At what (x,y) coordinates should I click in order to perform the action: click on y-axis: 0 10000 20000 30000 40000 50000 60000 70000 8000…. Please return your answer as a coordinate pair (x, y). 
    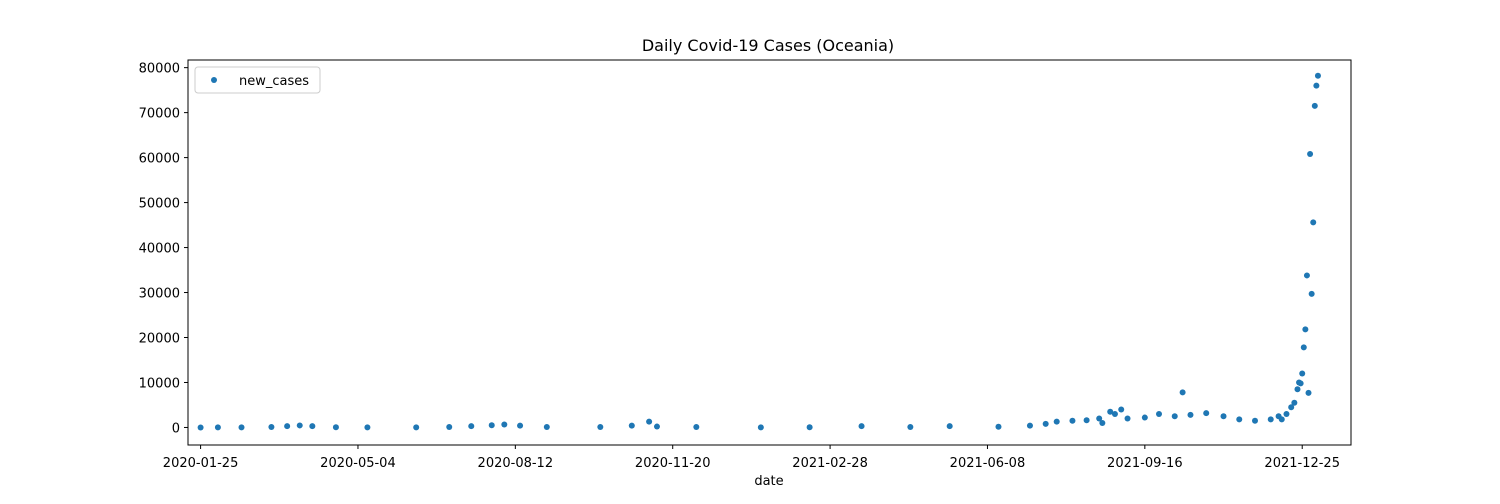
    Looking at the image, I should click on (163, 249).